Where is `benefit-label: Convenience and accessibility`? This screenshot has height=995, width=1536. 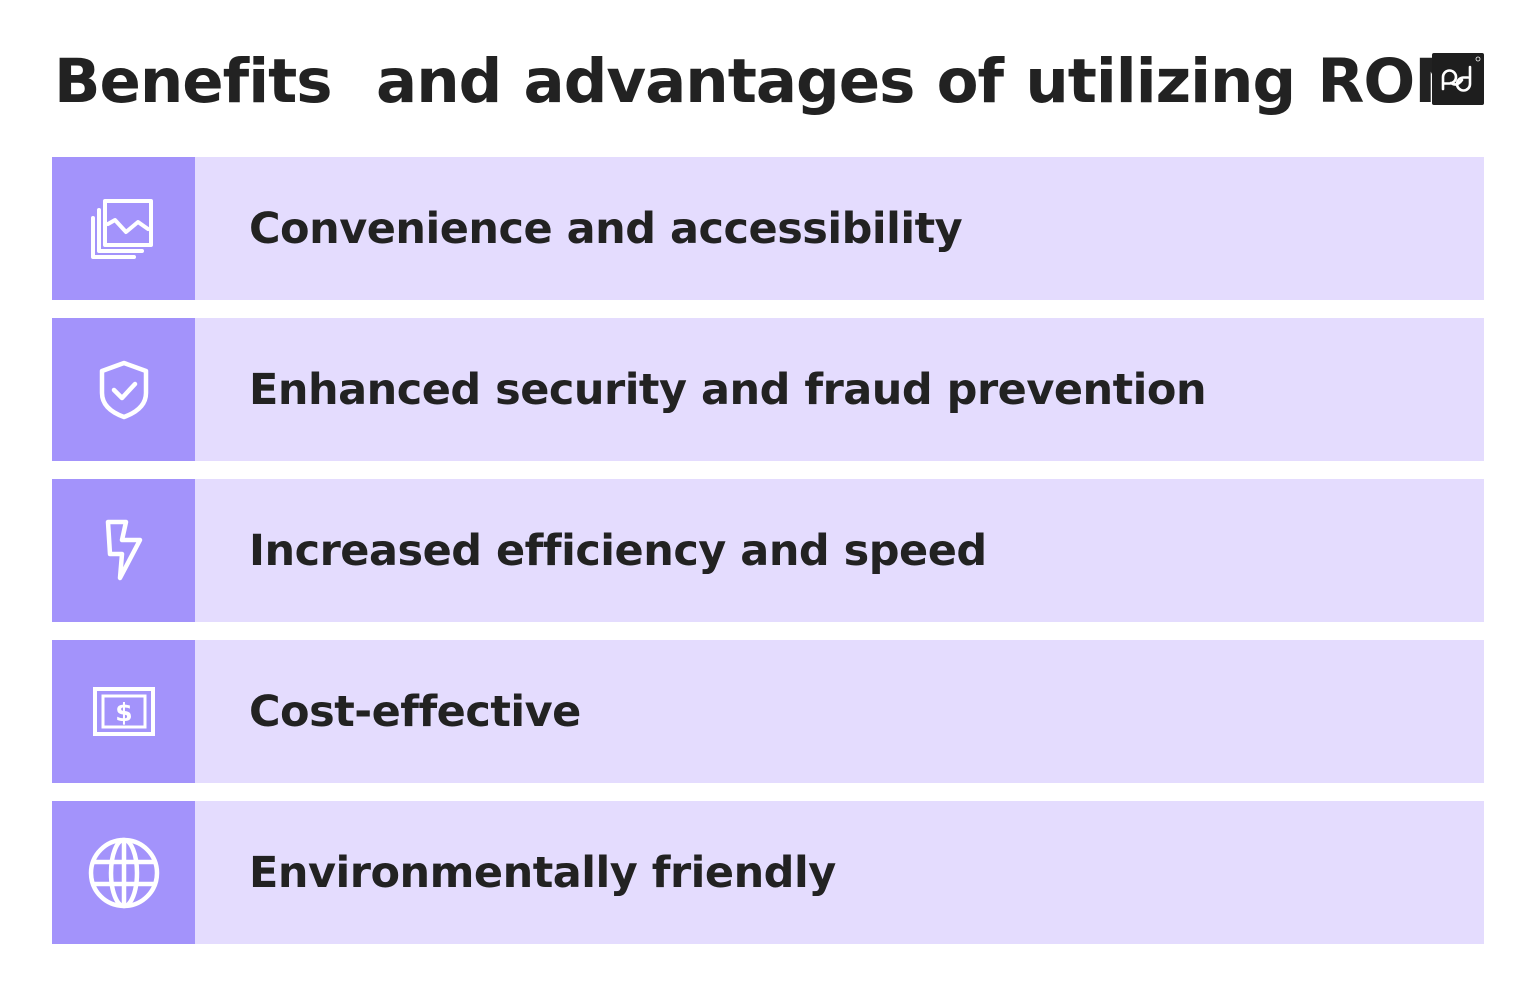
benefit-label: Convenience and accessibility is located at coordinates (606, 228).